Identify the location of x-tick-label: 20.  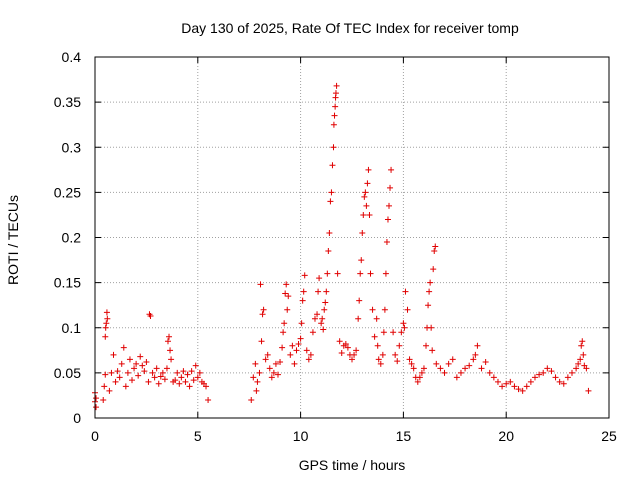
(506, 436).